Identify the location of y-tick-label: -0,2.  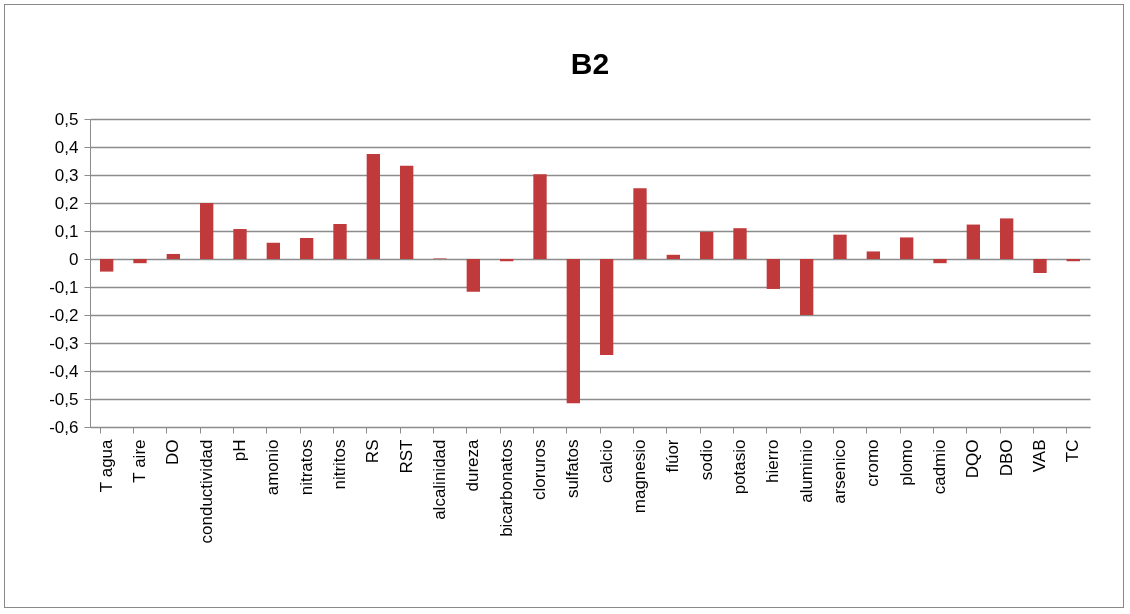
(64, 315).